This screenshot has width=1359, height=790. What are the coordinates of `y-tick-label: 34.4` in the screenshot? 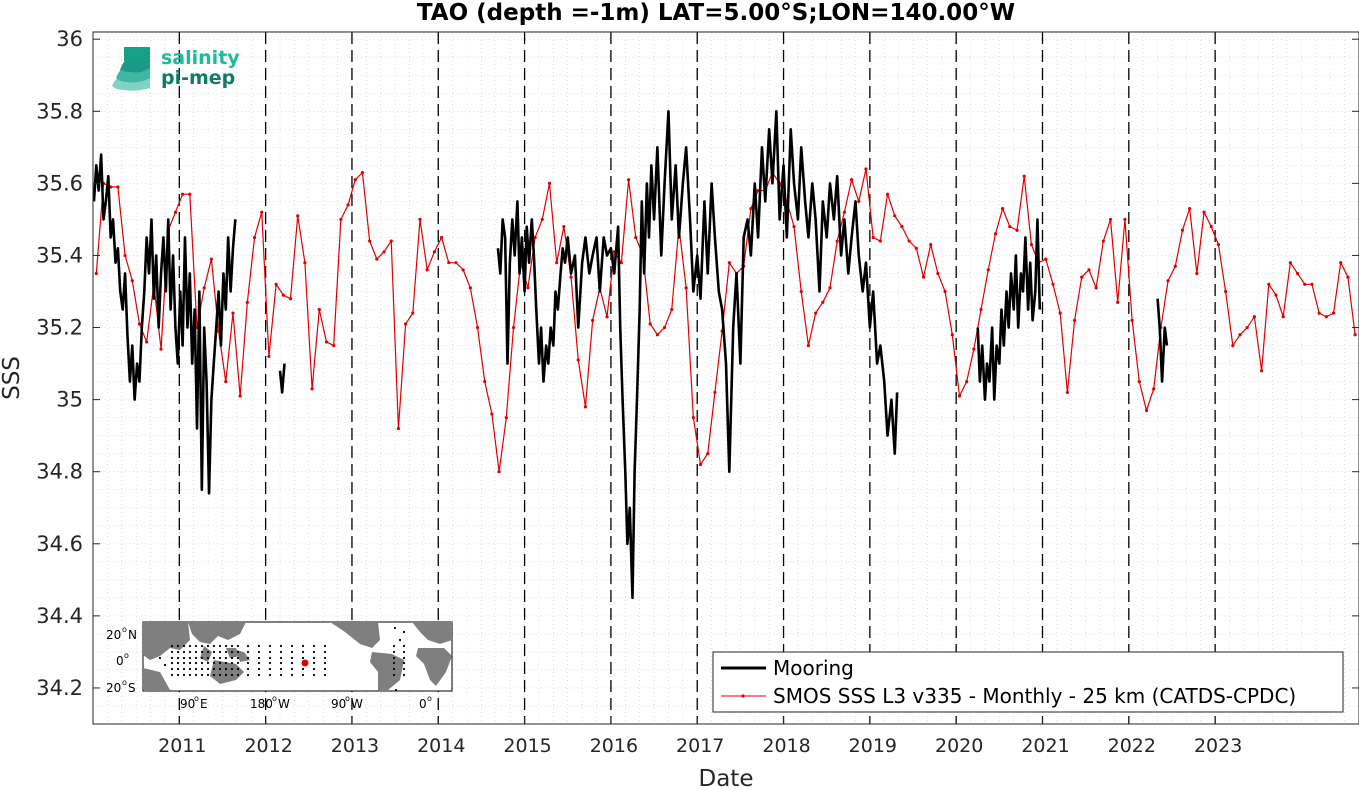 It's located at (59, 616).